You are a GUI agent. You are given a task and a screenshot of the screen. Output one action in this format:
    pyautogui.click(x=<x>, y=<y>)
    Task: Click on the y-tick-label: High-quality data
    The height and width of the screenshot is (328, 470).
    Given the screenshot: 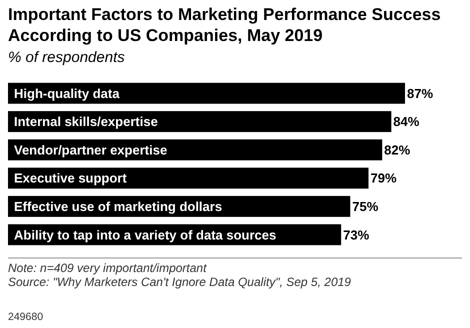 What is the action you would take?
    pyautogui.click(x=67, y=93)
    